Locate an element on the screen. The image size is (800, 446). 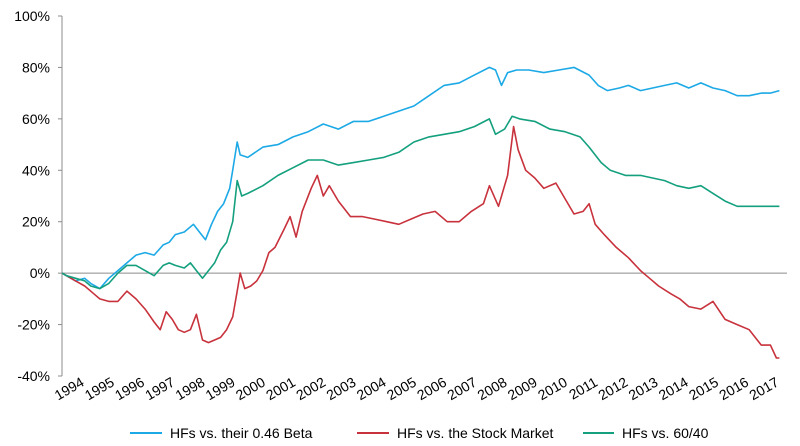
legend-label: HFs vs. 60/40 is located at coordinates (665, 433).